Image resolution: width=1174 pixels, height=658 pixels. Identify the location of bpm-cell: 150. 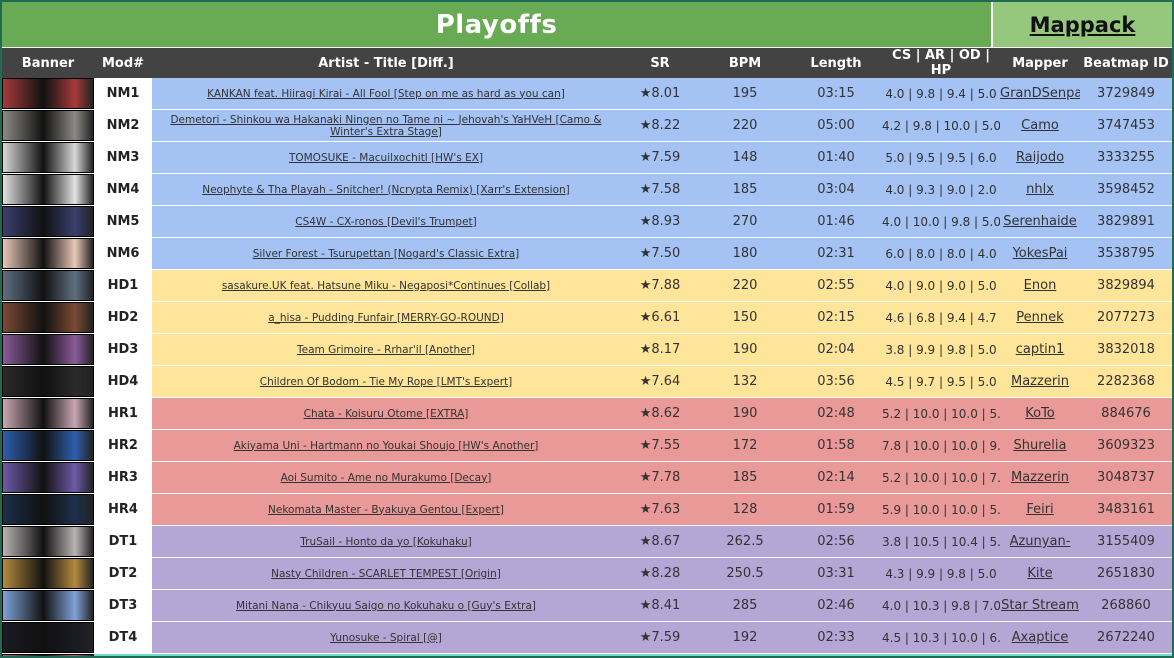
(745, 317).